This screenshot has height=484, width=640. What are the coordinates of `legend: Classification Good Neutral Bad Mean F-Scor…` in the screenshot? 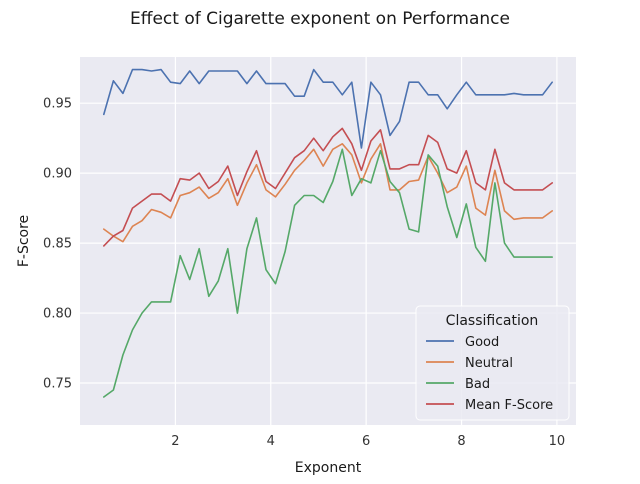 It's located at (492, 363).